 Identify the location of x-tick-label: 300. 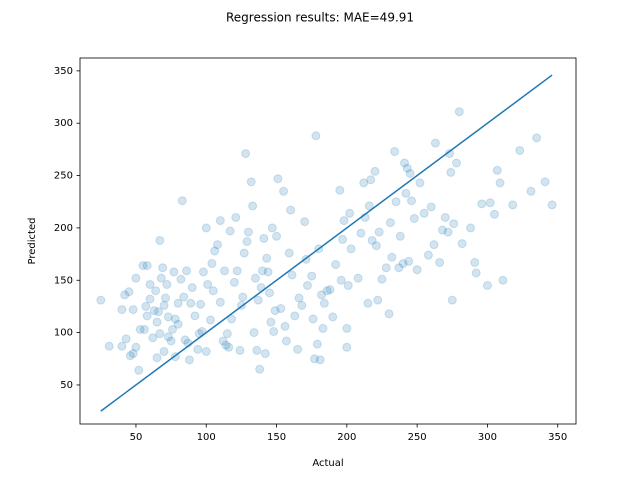
(487, 437).